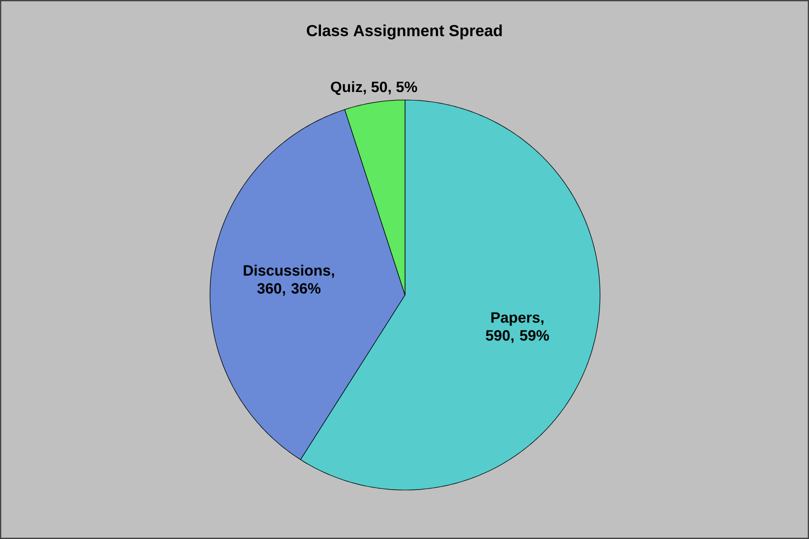 This screenshot has width=809, height=539. What do you see at coordinates (346, 88) in the screenshot?
I see `slice-label: Quiz` at bounding box center [346, 88].